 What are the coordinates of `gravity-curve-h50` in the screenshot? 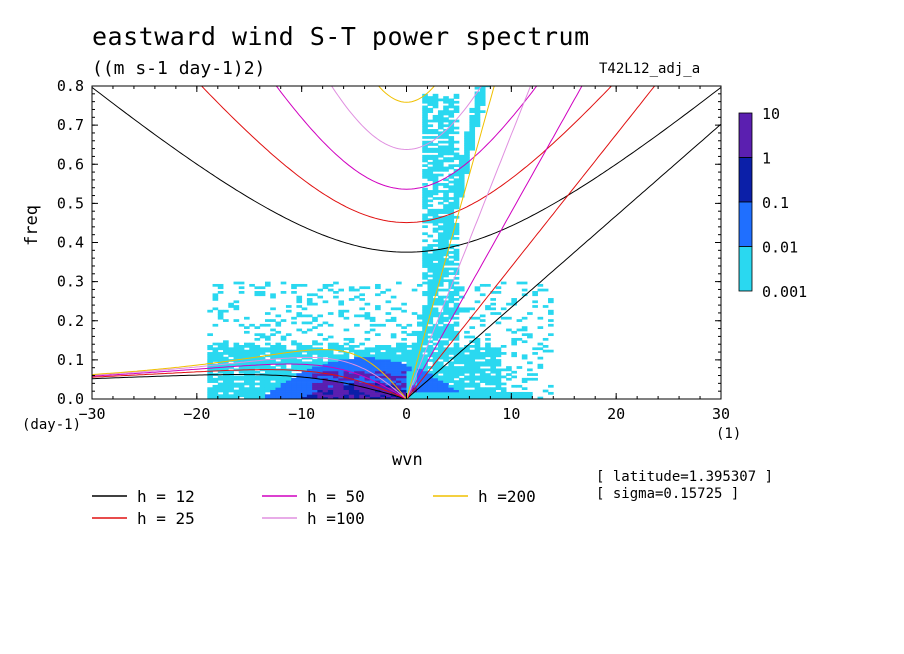 It's located at (406, 138).